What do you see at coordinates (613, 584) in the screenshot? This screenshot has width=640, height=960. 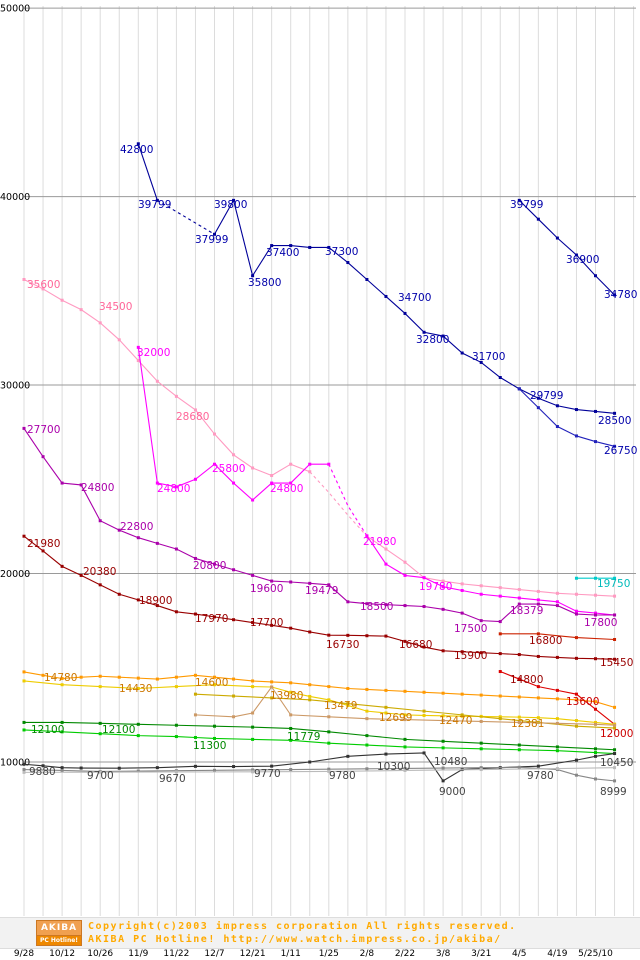 I see `svg-text: 19750` at bounding box center [613, 584].